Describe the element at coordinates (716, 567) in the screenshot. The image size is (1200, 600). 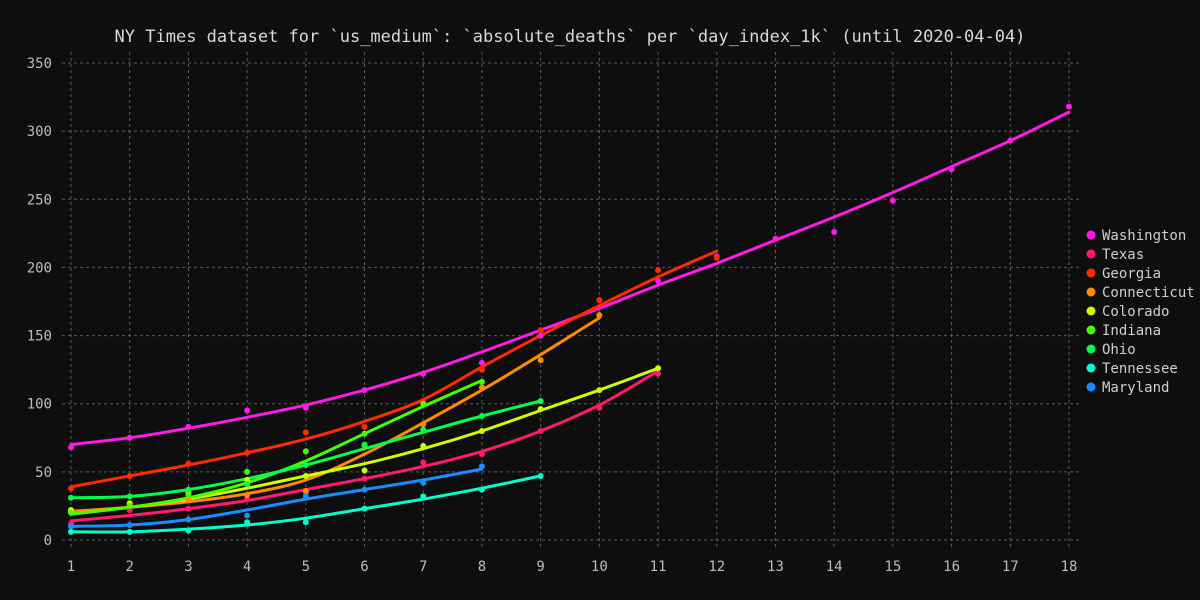
I see `x-tick-label: 12` at that location.